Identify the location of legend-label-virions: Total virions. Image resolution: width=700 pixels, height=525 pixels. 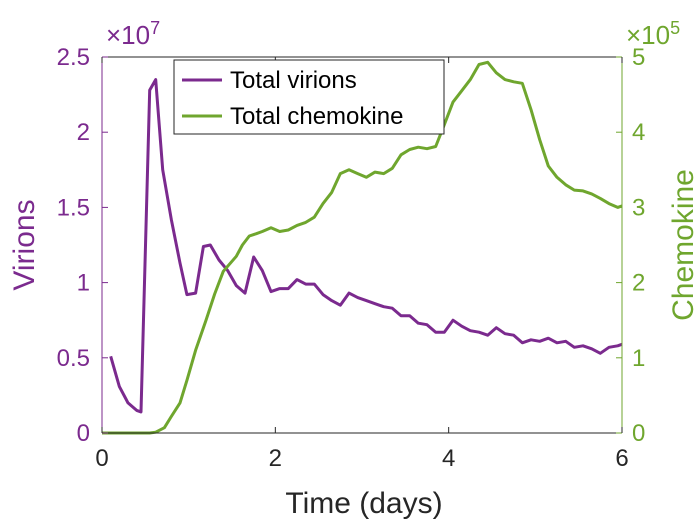
(293, 80).